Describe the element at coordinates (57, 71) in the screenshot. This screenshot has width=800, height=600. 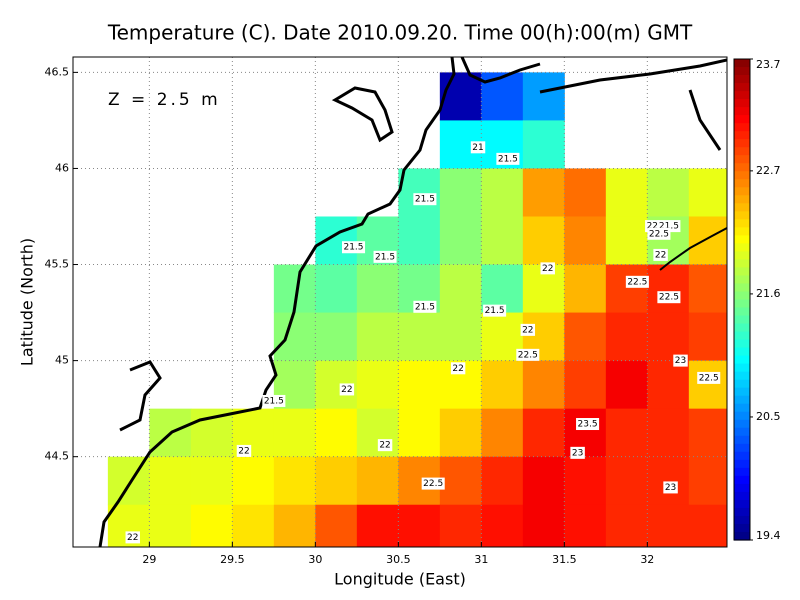
I see `y-tick-label: 46.5` at that location.